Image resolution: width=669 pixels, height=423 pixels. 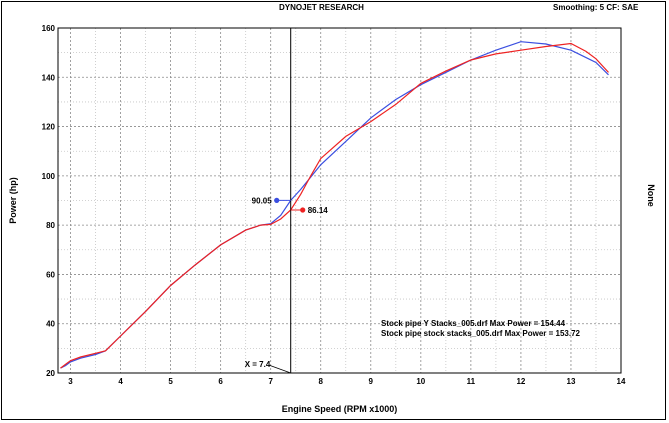 What do you see at coordinates (50, 225) in the screenshot?
I see `y-tick-label: 80` at bounding box center [50, 225].